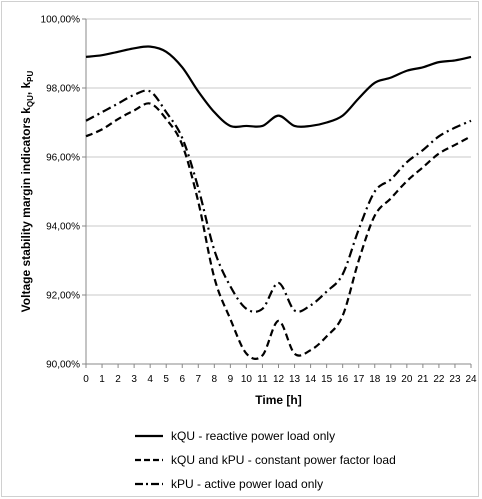  Describe the element at coordinates (375, 379) in the screenshot. I see `x-tick-label: 18` at that location.